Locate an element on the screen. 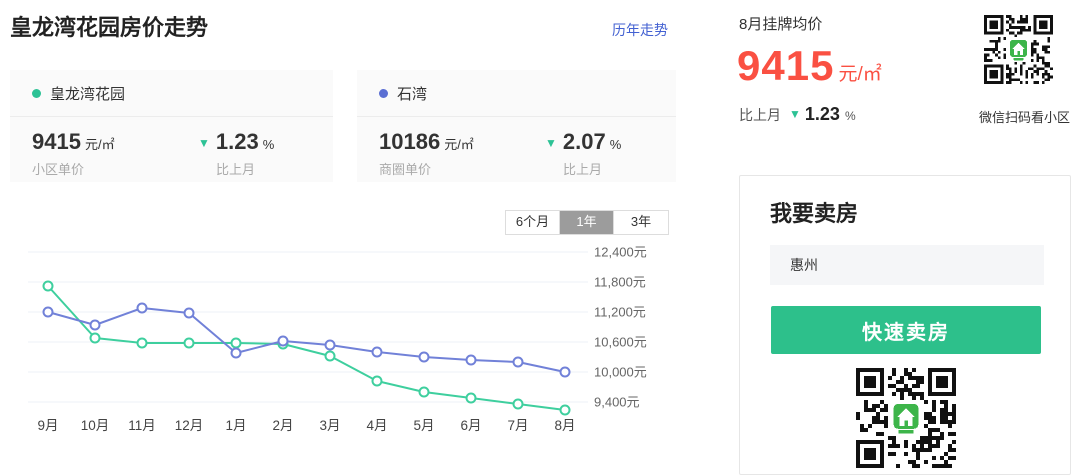 The image size is (1080, 475). listing-price: 9415 元/㎡ is located at coordinates (809, 66).